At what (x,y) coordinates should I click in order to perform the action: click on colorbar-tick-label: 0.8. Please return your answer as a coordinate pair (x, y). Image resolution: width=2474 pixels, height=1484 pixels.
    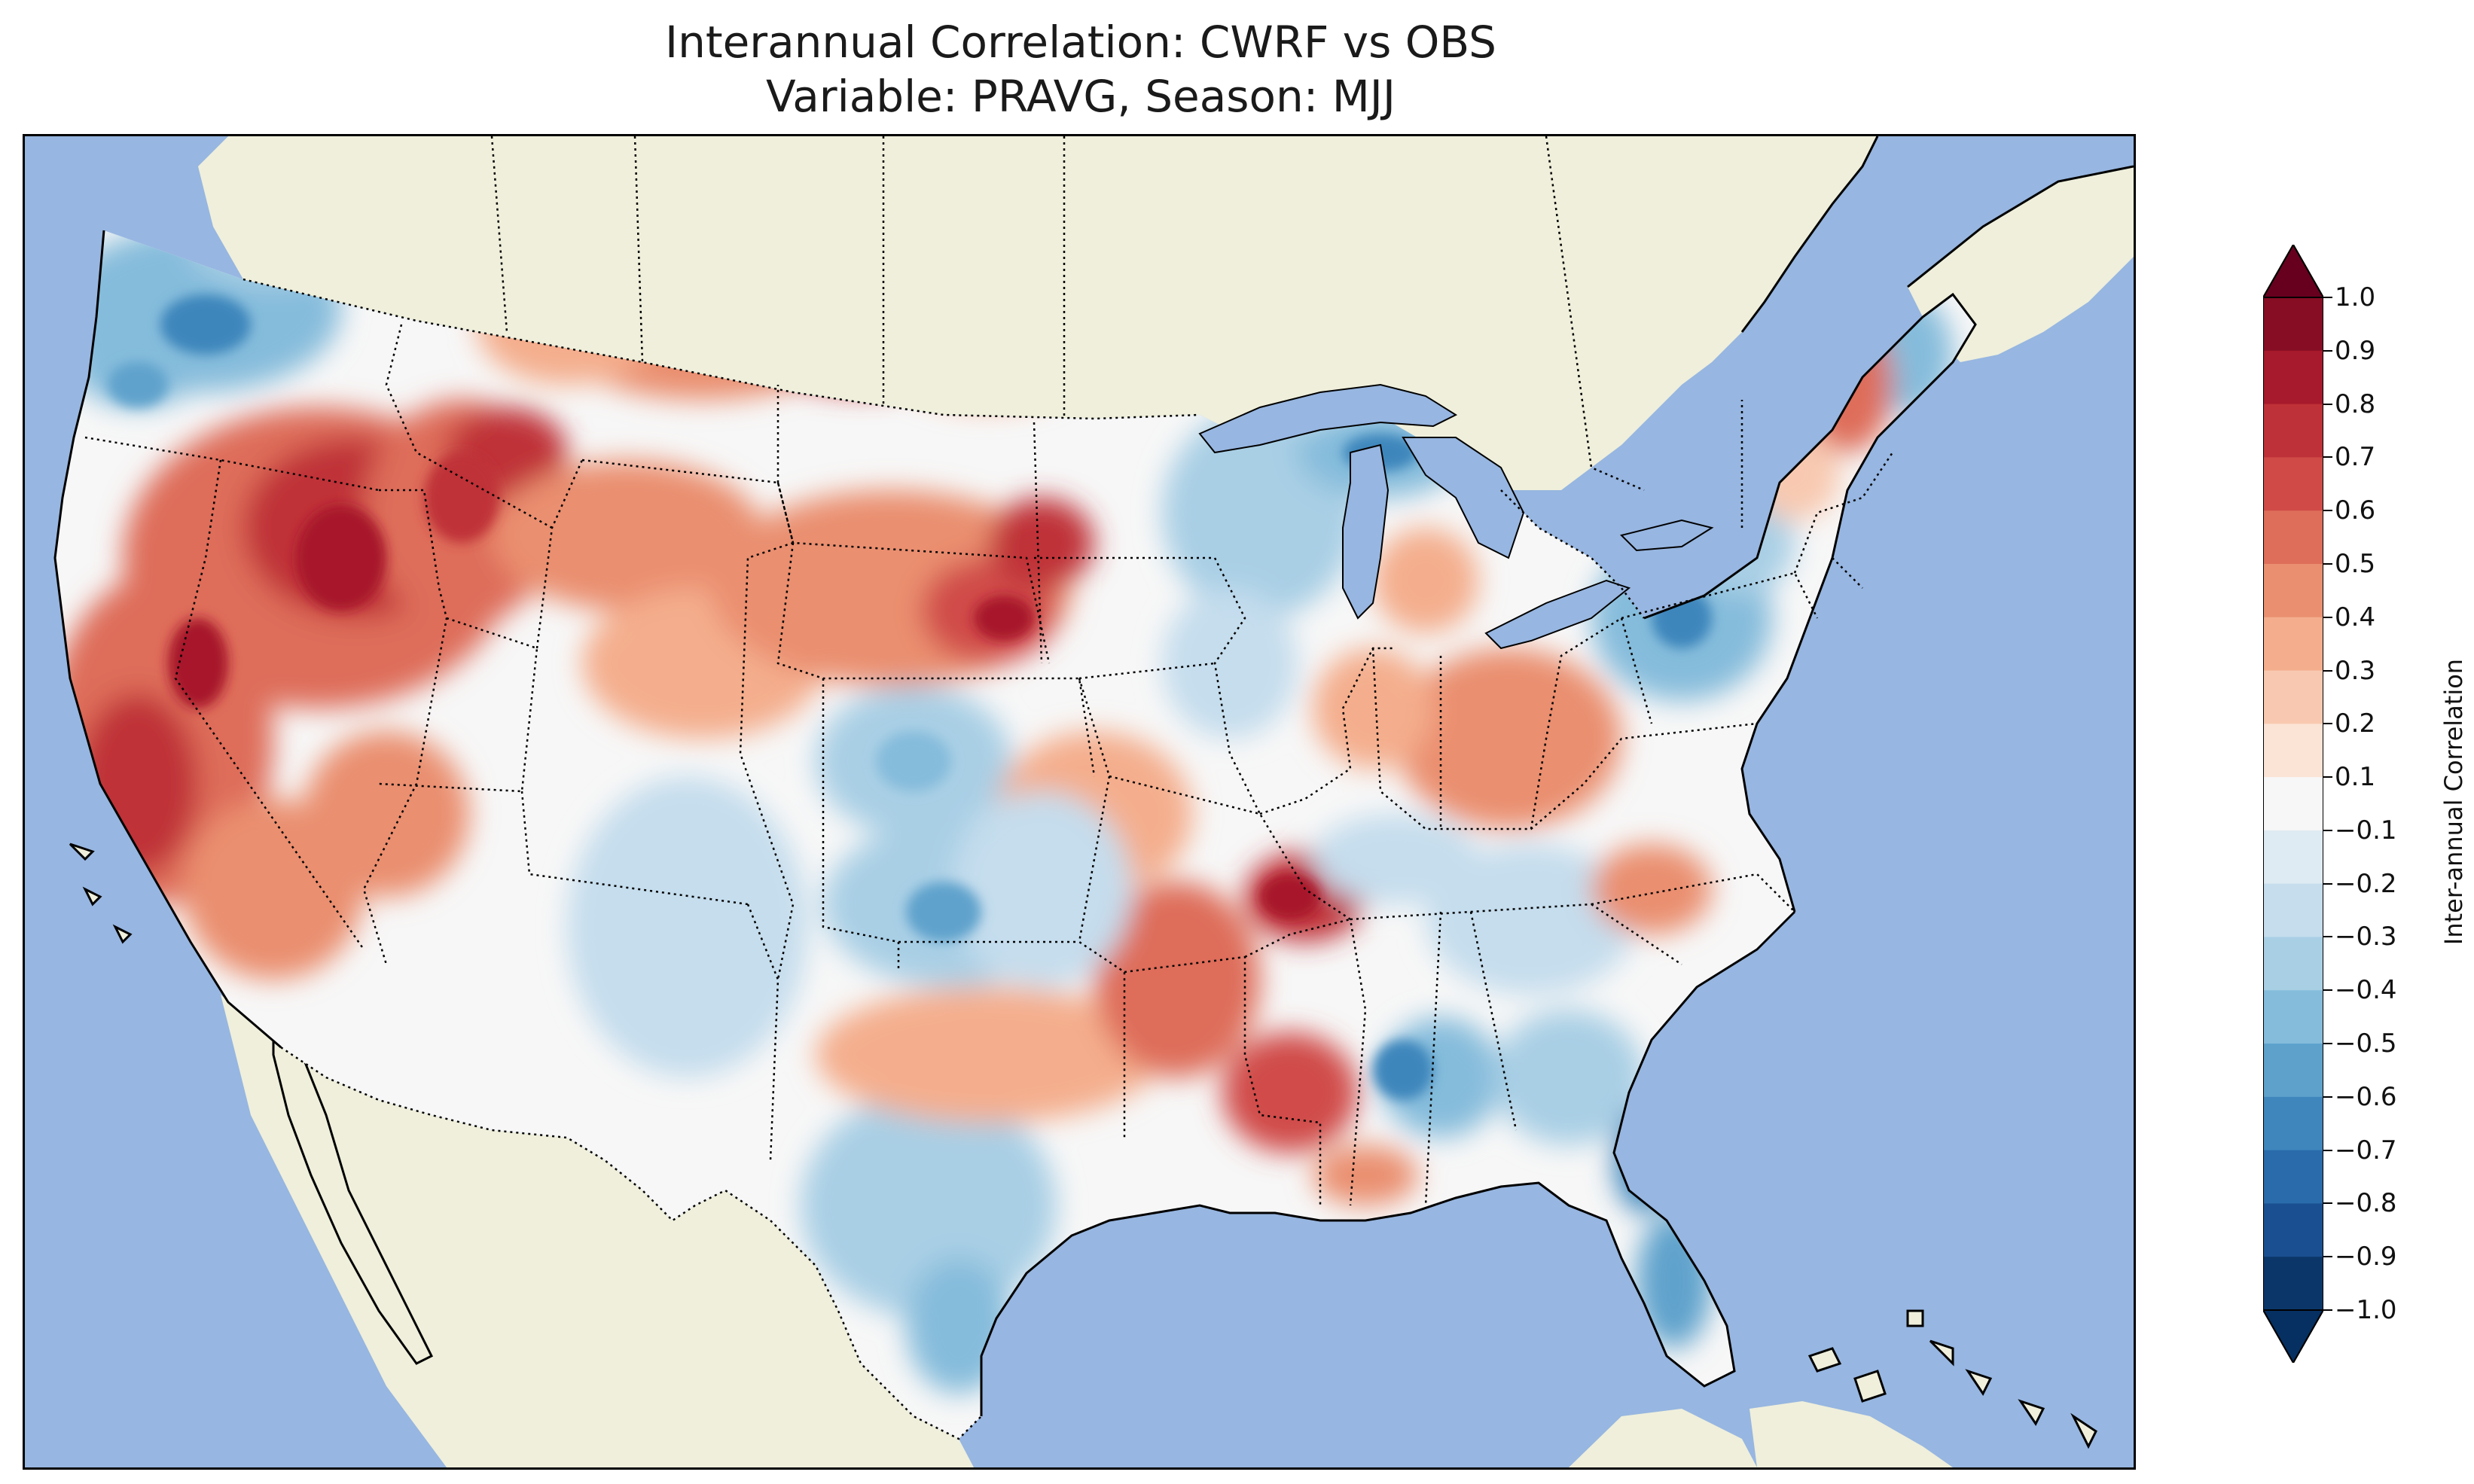
    Looking at the image, I should click on (2355, 404).